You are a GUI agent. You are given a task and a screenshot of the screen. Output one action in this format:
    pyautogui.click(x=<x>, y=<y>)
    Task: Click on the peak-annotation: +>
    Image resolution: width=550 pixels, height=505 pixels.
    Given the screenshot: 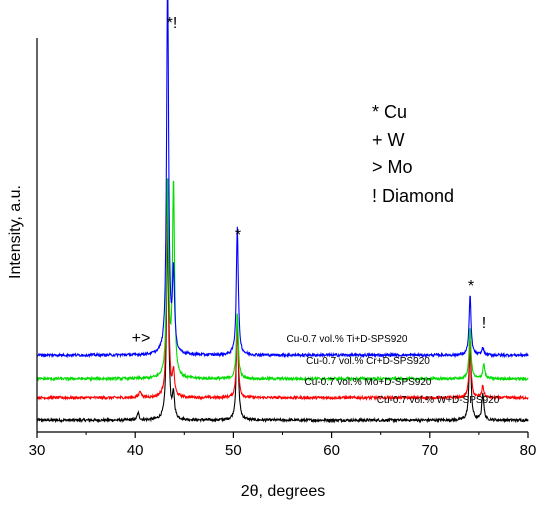 What is the action you would take?
    pyautogui.click(x=141, y=338)
    